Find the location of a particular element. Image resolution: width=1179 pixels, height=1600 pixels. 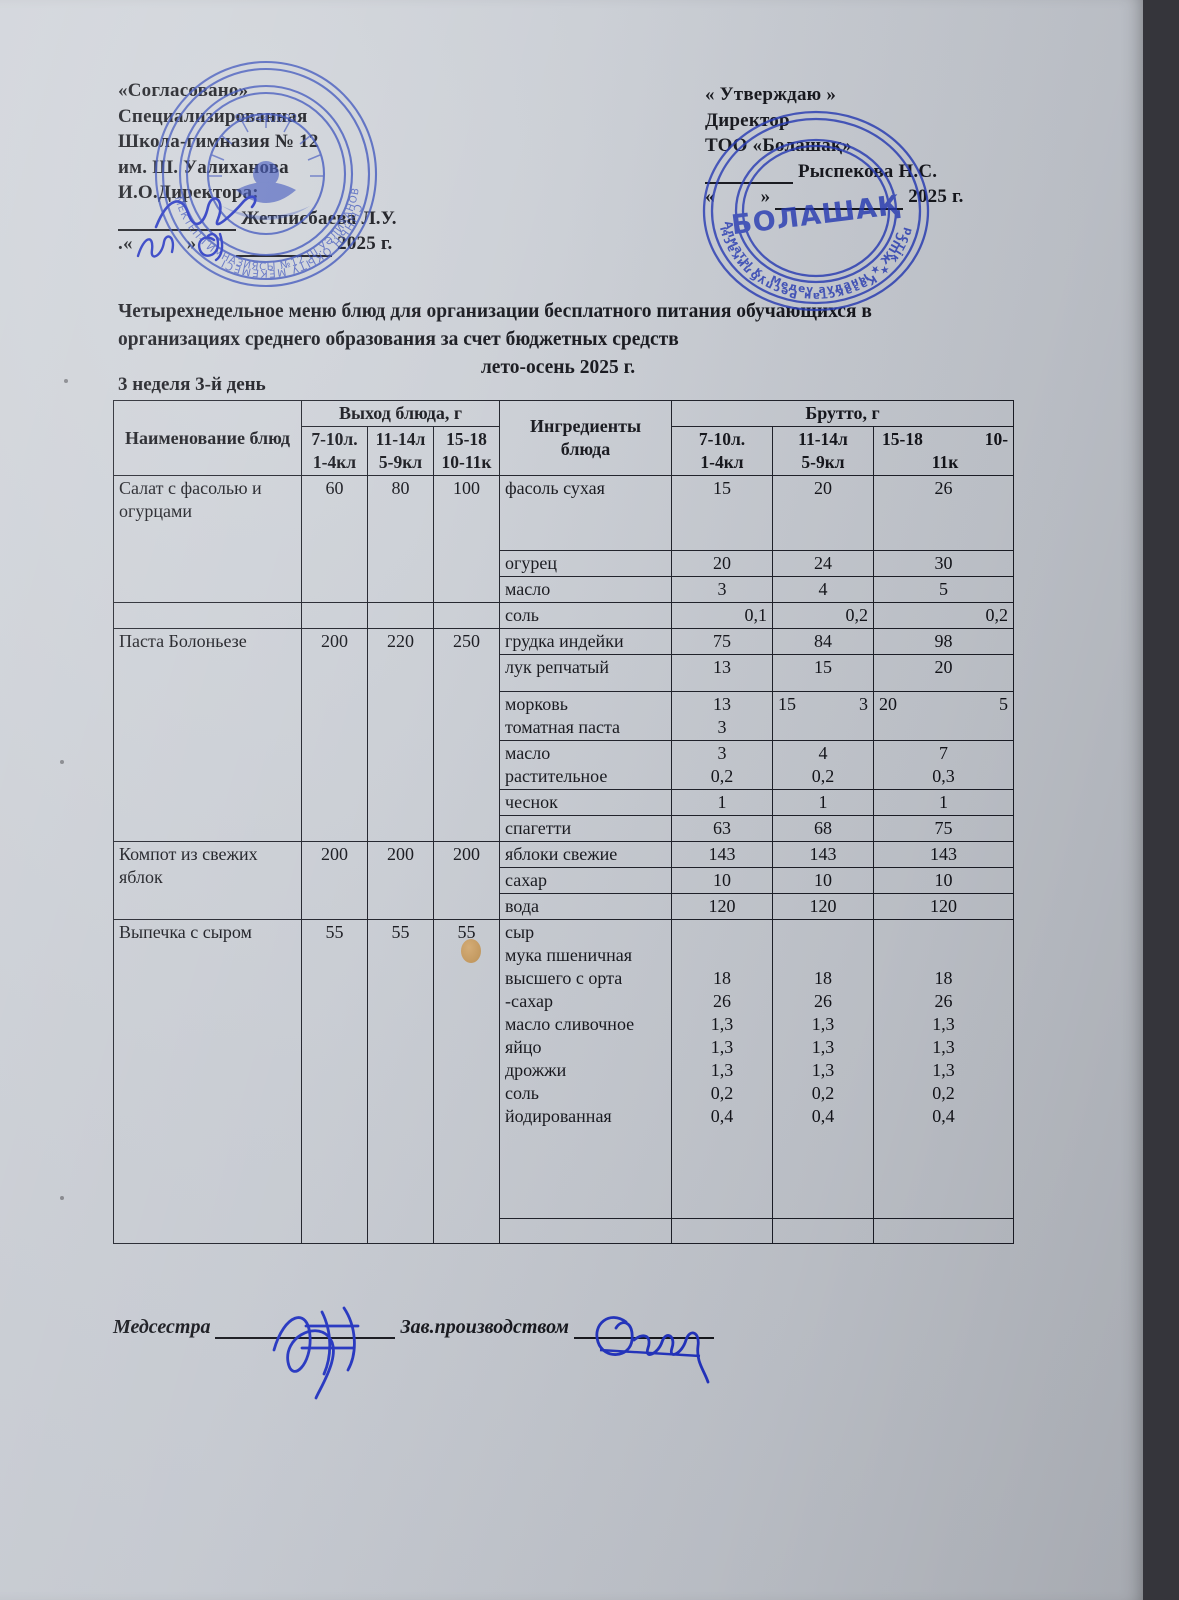

table-row: морковь томатная паста 13 3 15 3 20 5 is located at coordinates (564, 716).